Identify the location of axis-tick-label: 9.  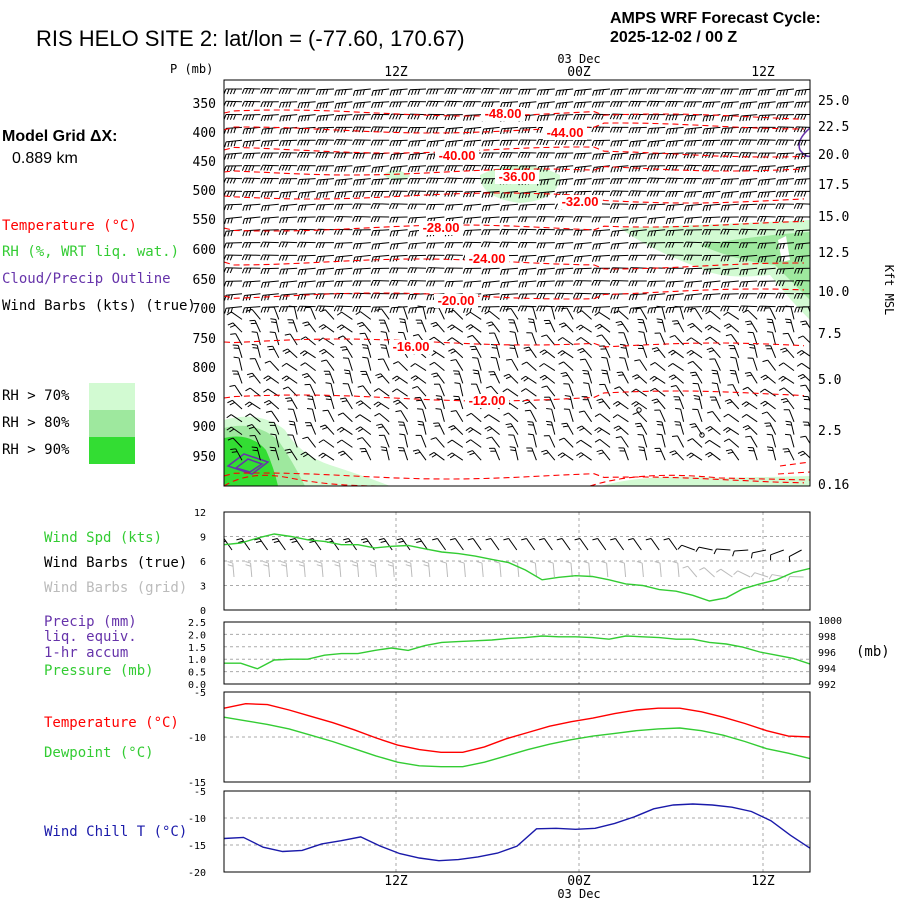
(203, 538).